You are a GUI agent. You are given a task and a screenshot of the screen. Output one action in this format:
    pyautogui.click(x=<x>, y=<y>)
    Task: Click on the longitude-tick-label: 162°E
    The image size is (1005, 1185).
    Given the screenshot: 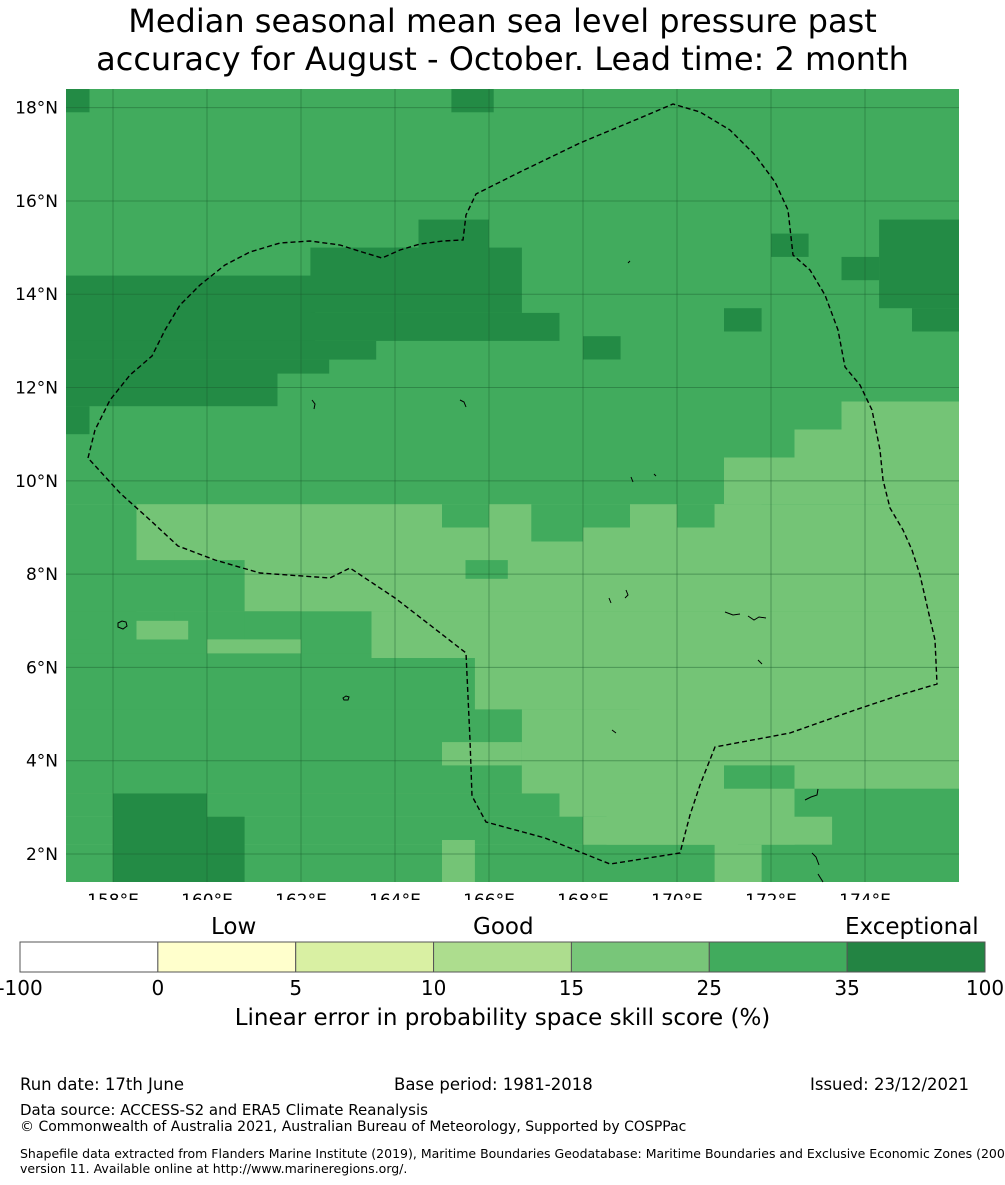 What is the action you would take?
    pyautogui.click(x=301, y=895)
    